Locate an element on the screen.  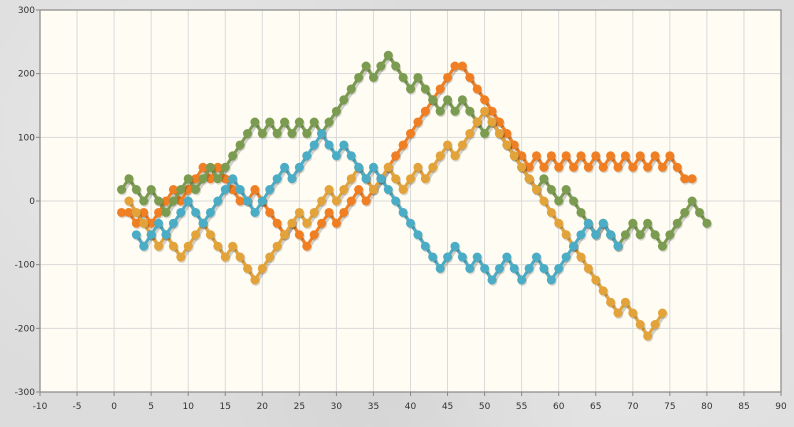
x-tick-label: 30 is located at coordinates (337, 407).